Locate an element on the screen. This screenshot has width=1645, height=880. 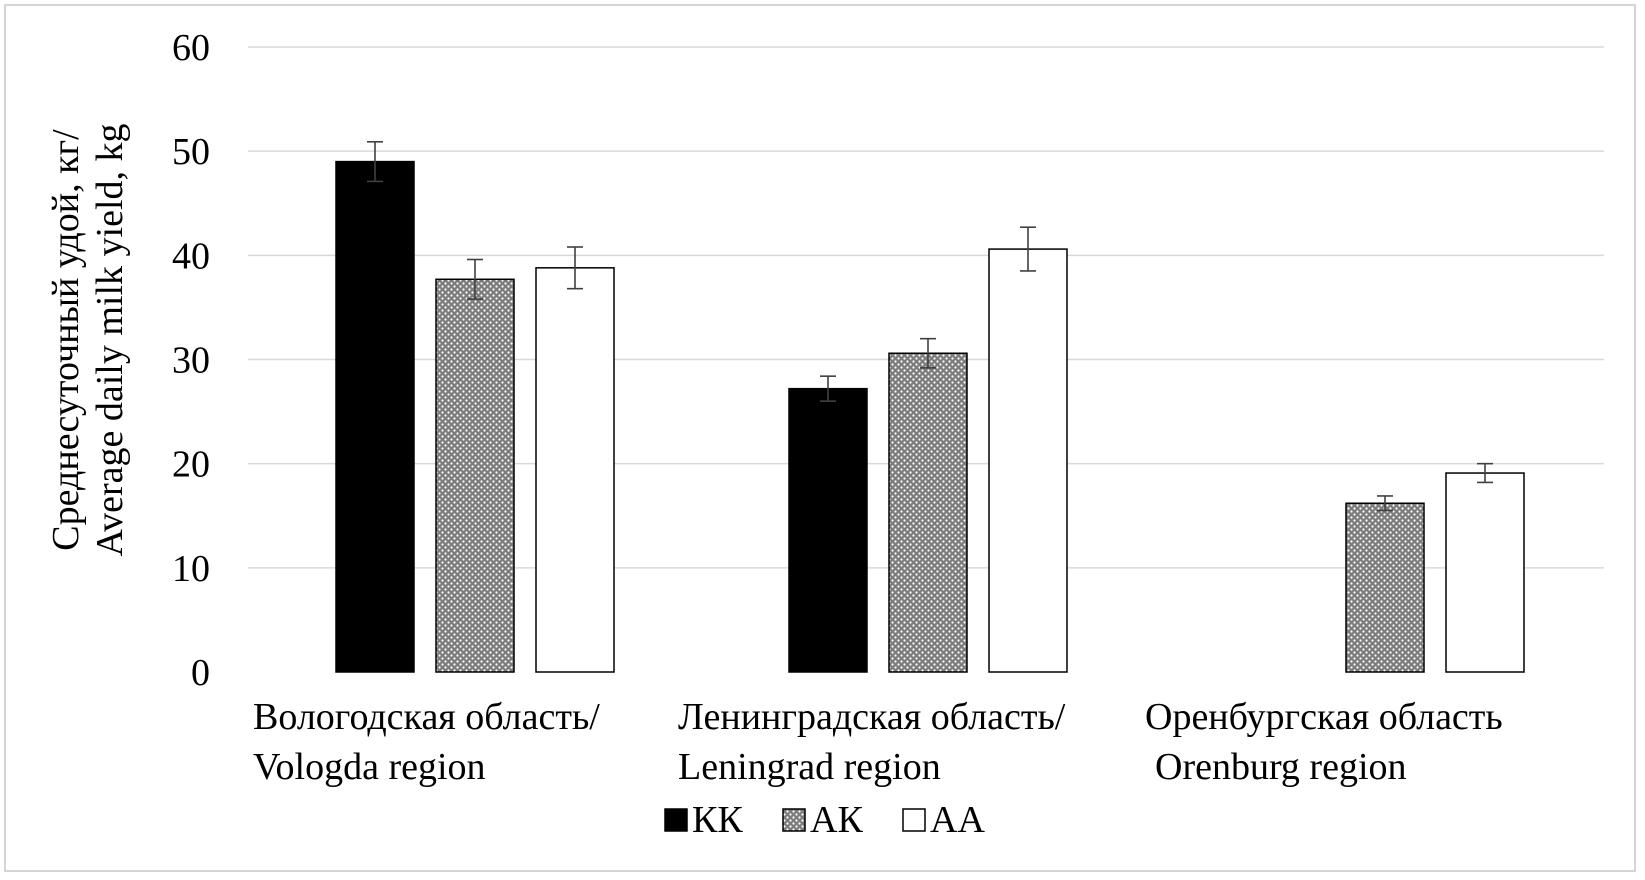
legend-swatch-ak is located at coordinates (794, 820).